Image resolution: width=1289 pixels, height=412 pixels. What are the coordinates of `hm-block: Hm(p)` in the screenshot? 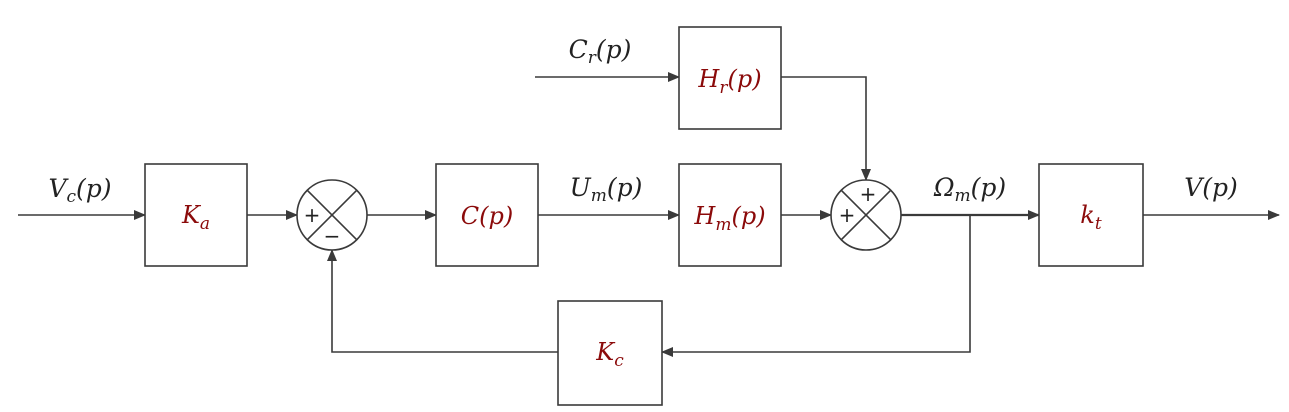 It's located at (730, 215).